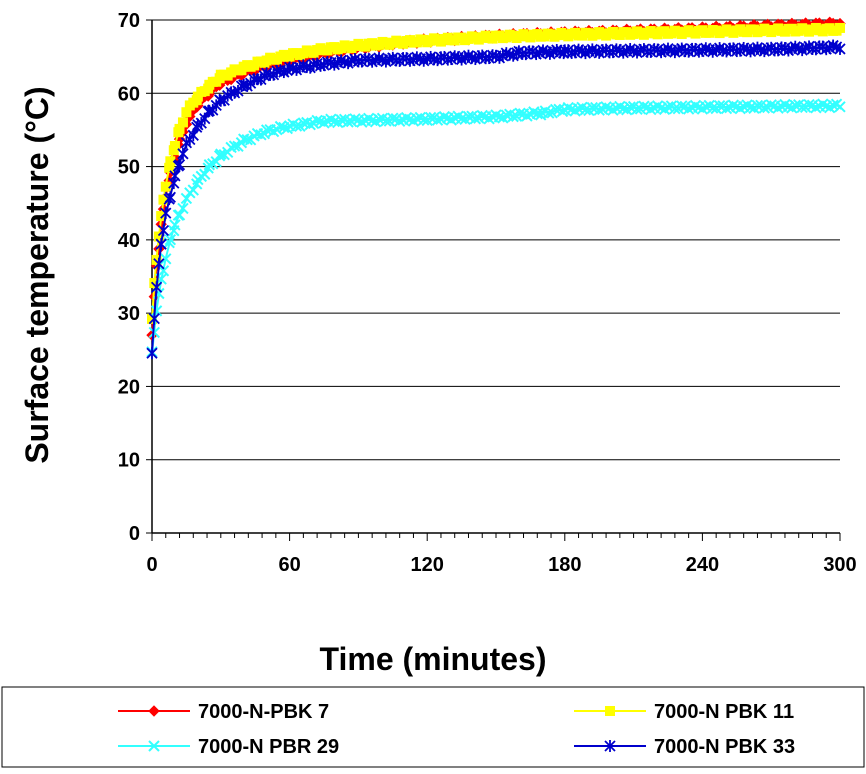  I want to click on legend-label: 7000-N PBK 33, so click(724, 747).